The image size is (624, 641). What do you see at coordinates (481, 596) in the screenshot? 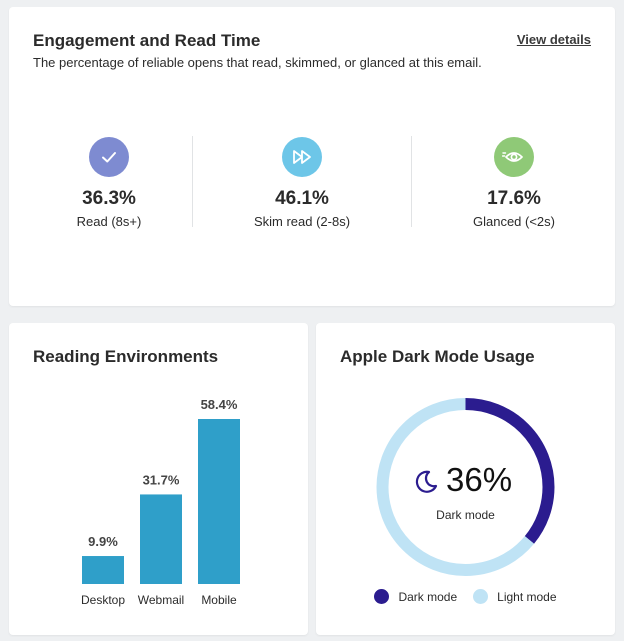
I see `legend-dot-light-mode` at bounding box center [481, 596].